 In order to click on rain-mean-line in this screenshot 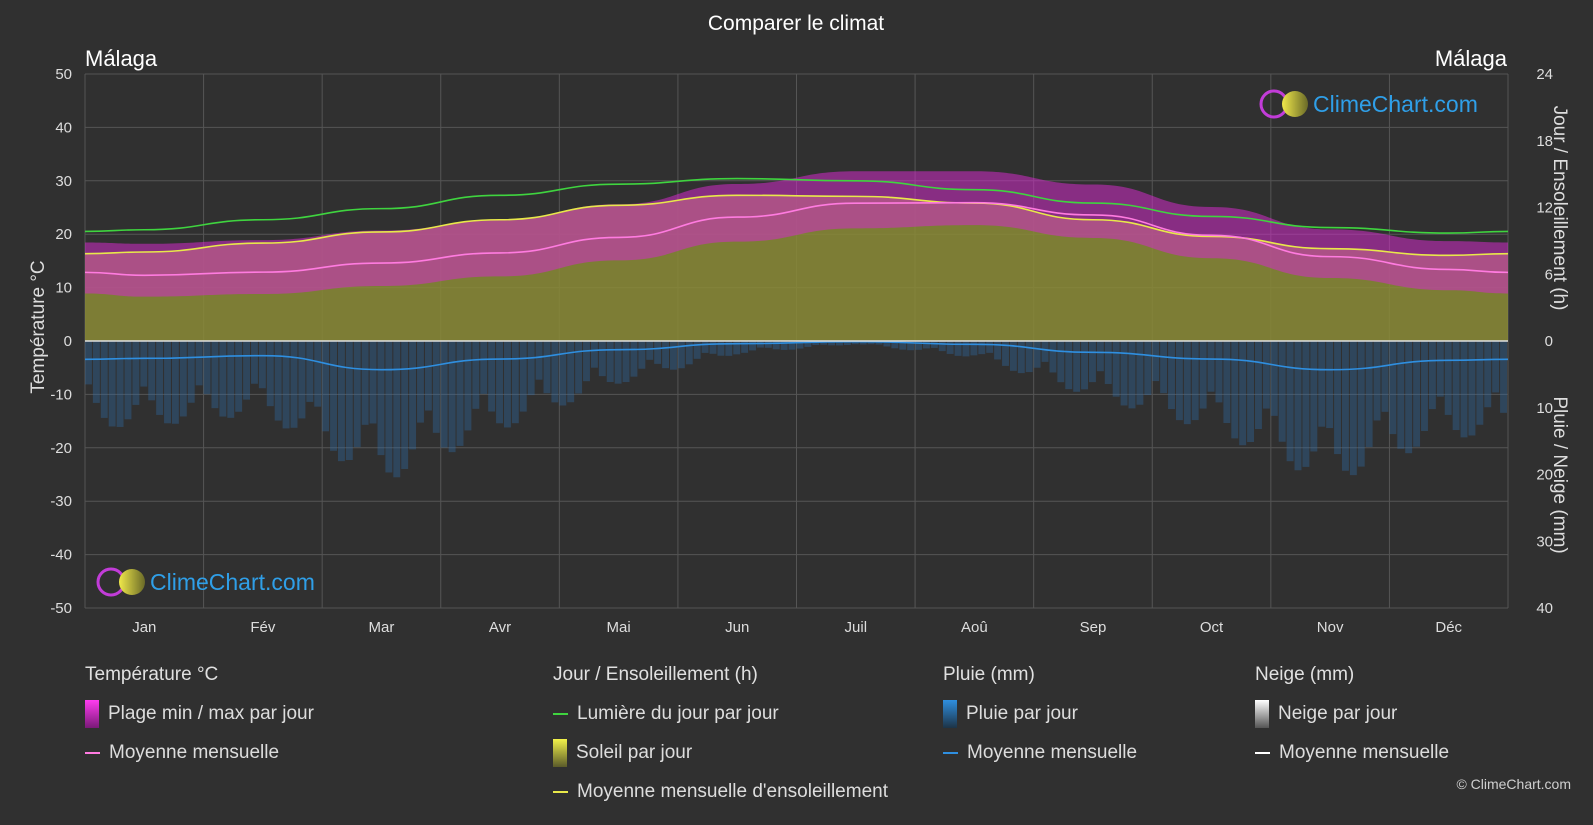, I will do `click(796, 355)`.